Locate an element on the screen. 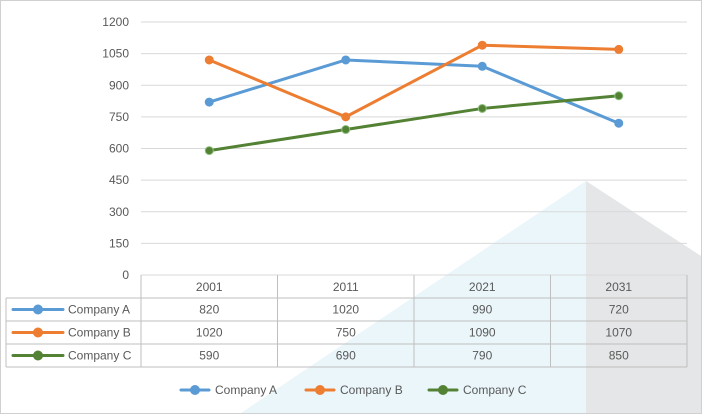  table-value-cell: 790 is located at coordinates (482, 356).